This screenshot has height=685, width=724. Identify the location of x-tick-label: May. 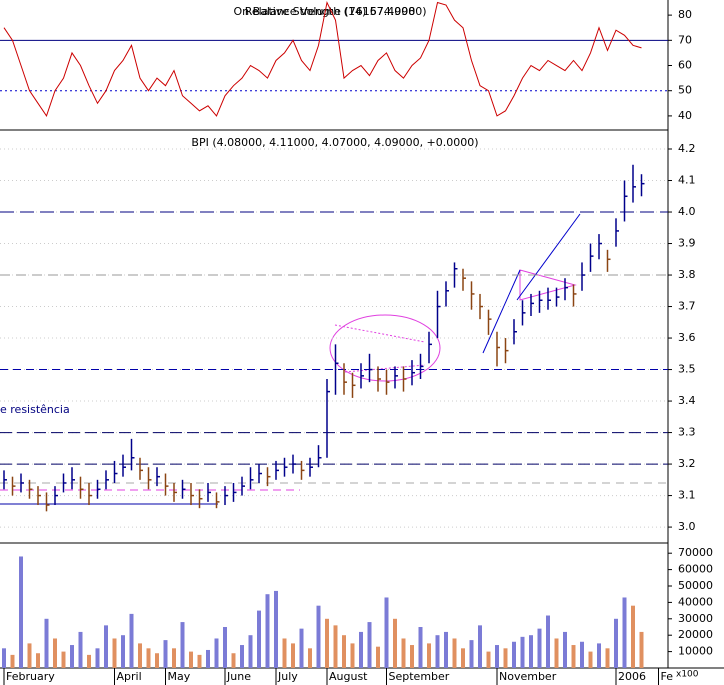
(179, 676).